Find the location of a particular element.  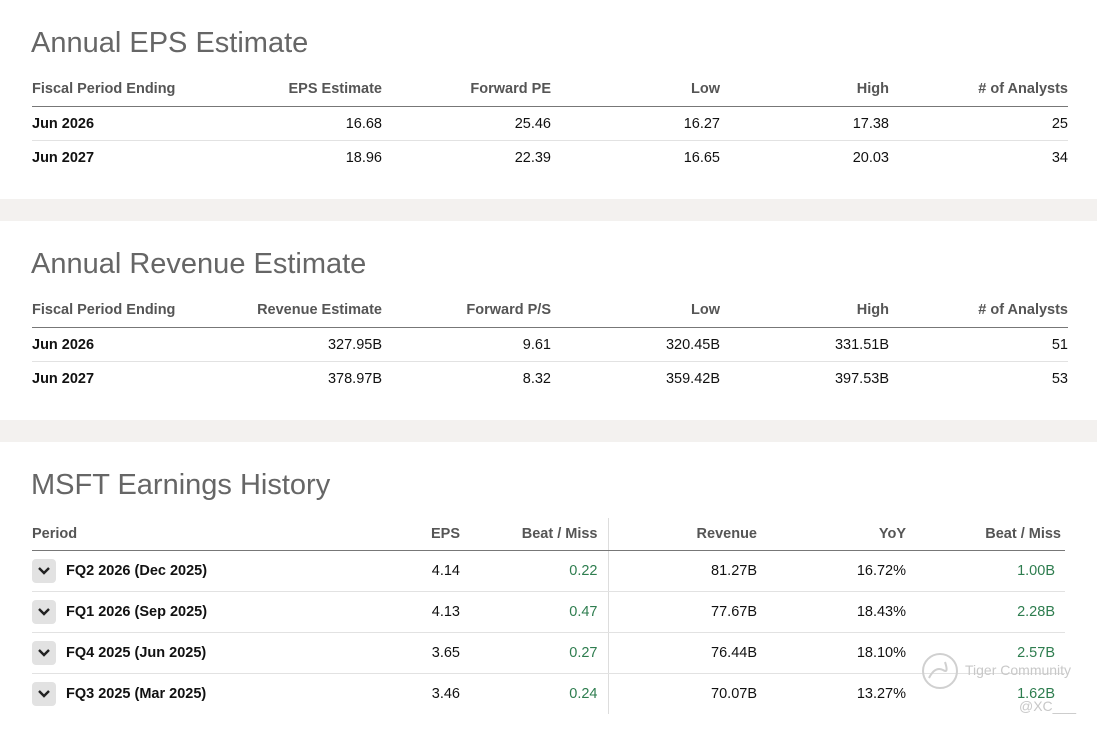

revenue-estimate: 327.95B is located at coordinates (297, 344).